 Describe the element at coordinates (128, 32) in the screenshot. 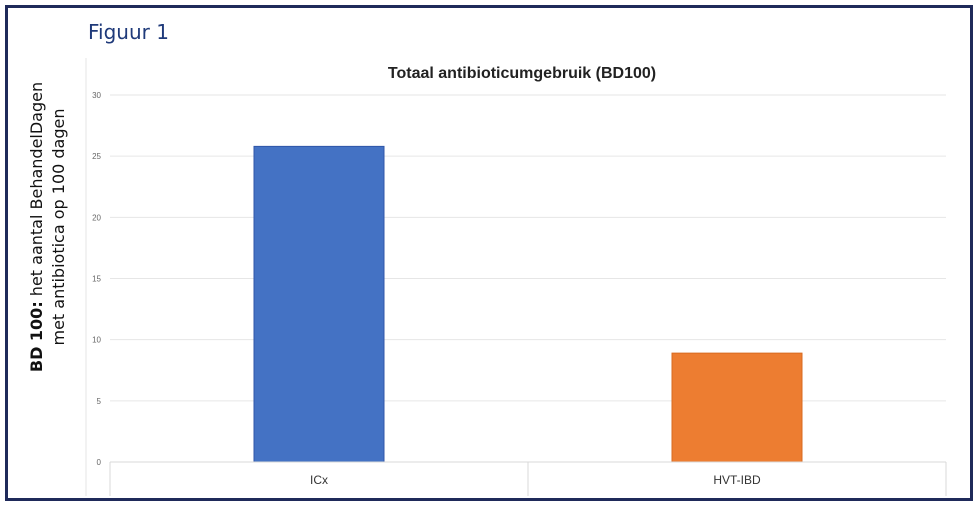

I see `figure-label: Figuur 1` at that location.